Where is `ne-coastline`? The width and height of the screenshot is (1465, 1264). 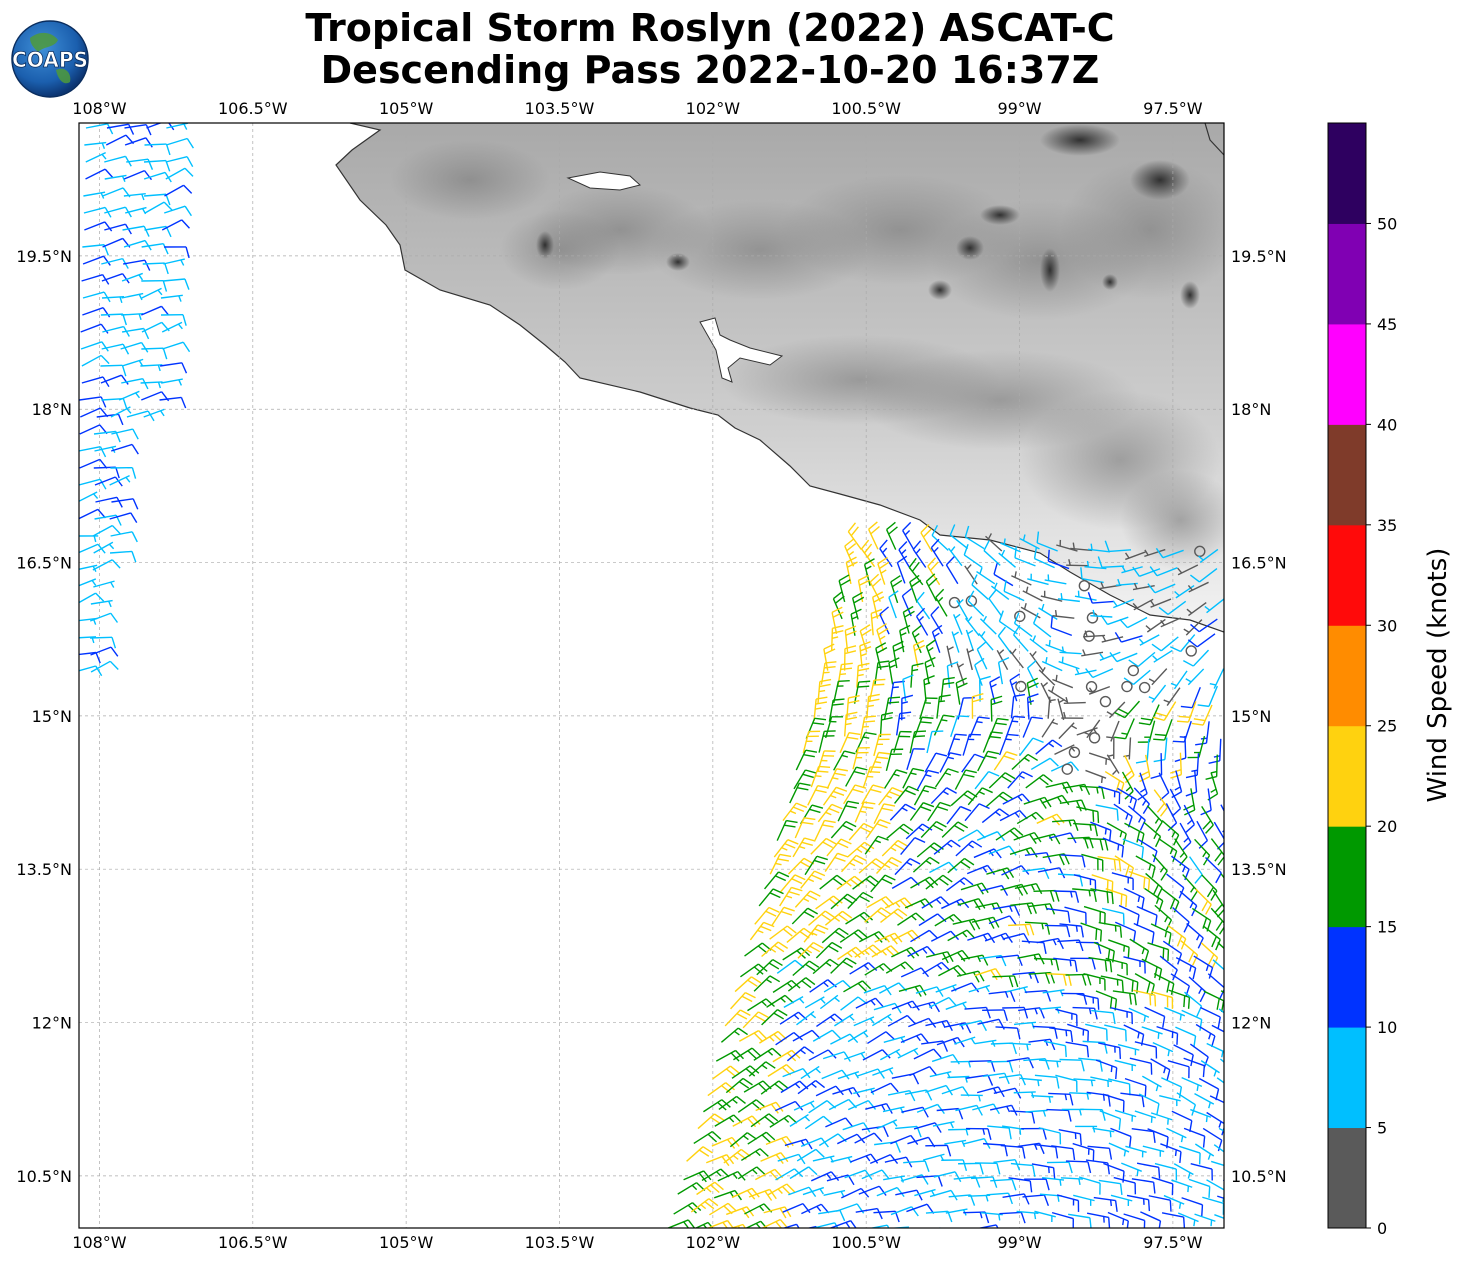
ne-coastline is located at coordinates (1214, 139).